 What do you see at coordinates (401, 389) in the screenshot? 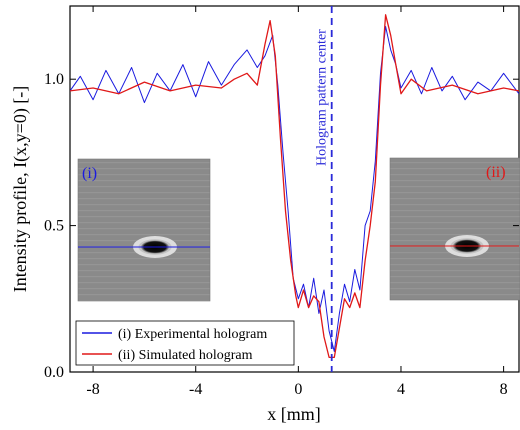
I see `x-tick-label: 4` at bounding box center [401, 389].